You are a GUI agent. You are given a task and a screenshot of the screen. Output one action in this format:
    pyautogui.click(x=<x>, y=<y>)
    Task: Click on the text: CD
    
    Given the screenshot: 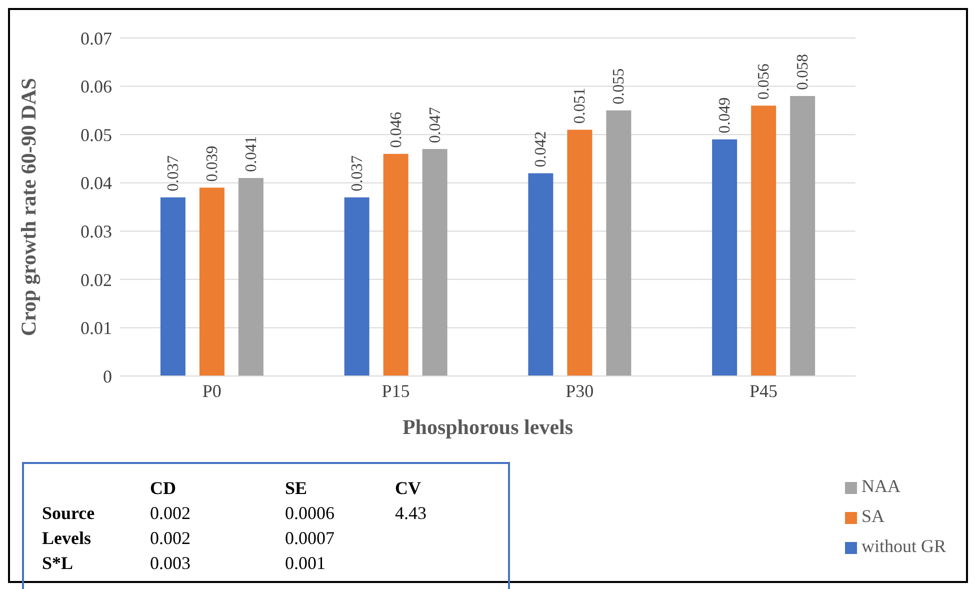 What is the action you would take?
    pyautogui.click(x=163, y=488)
    